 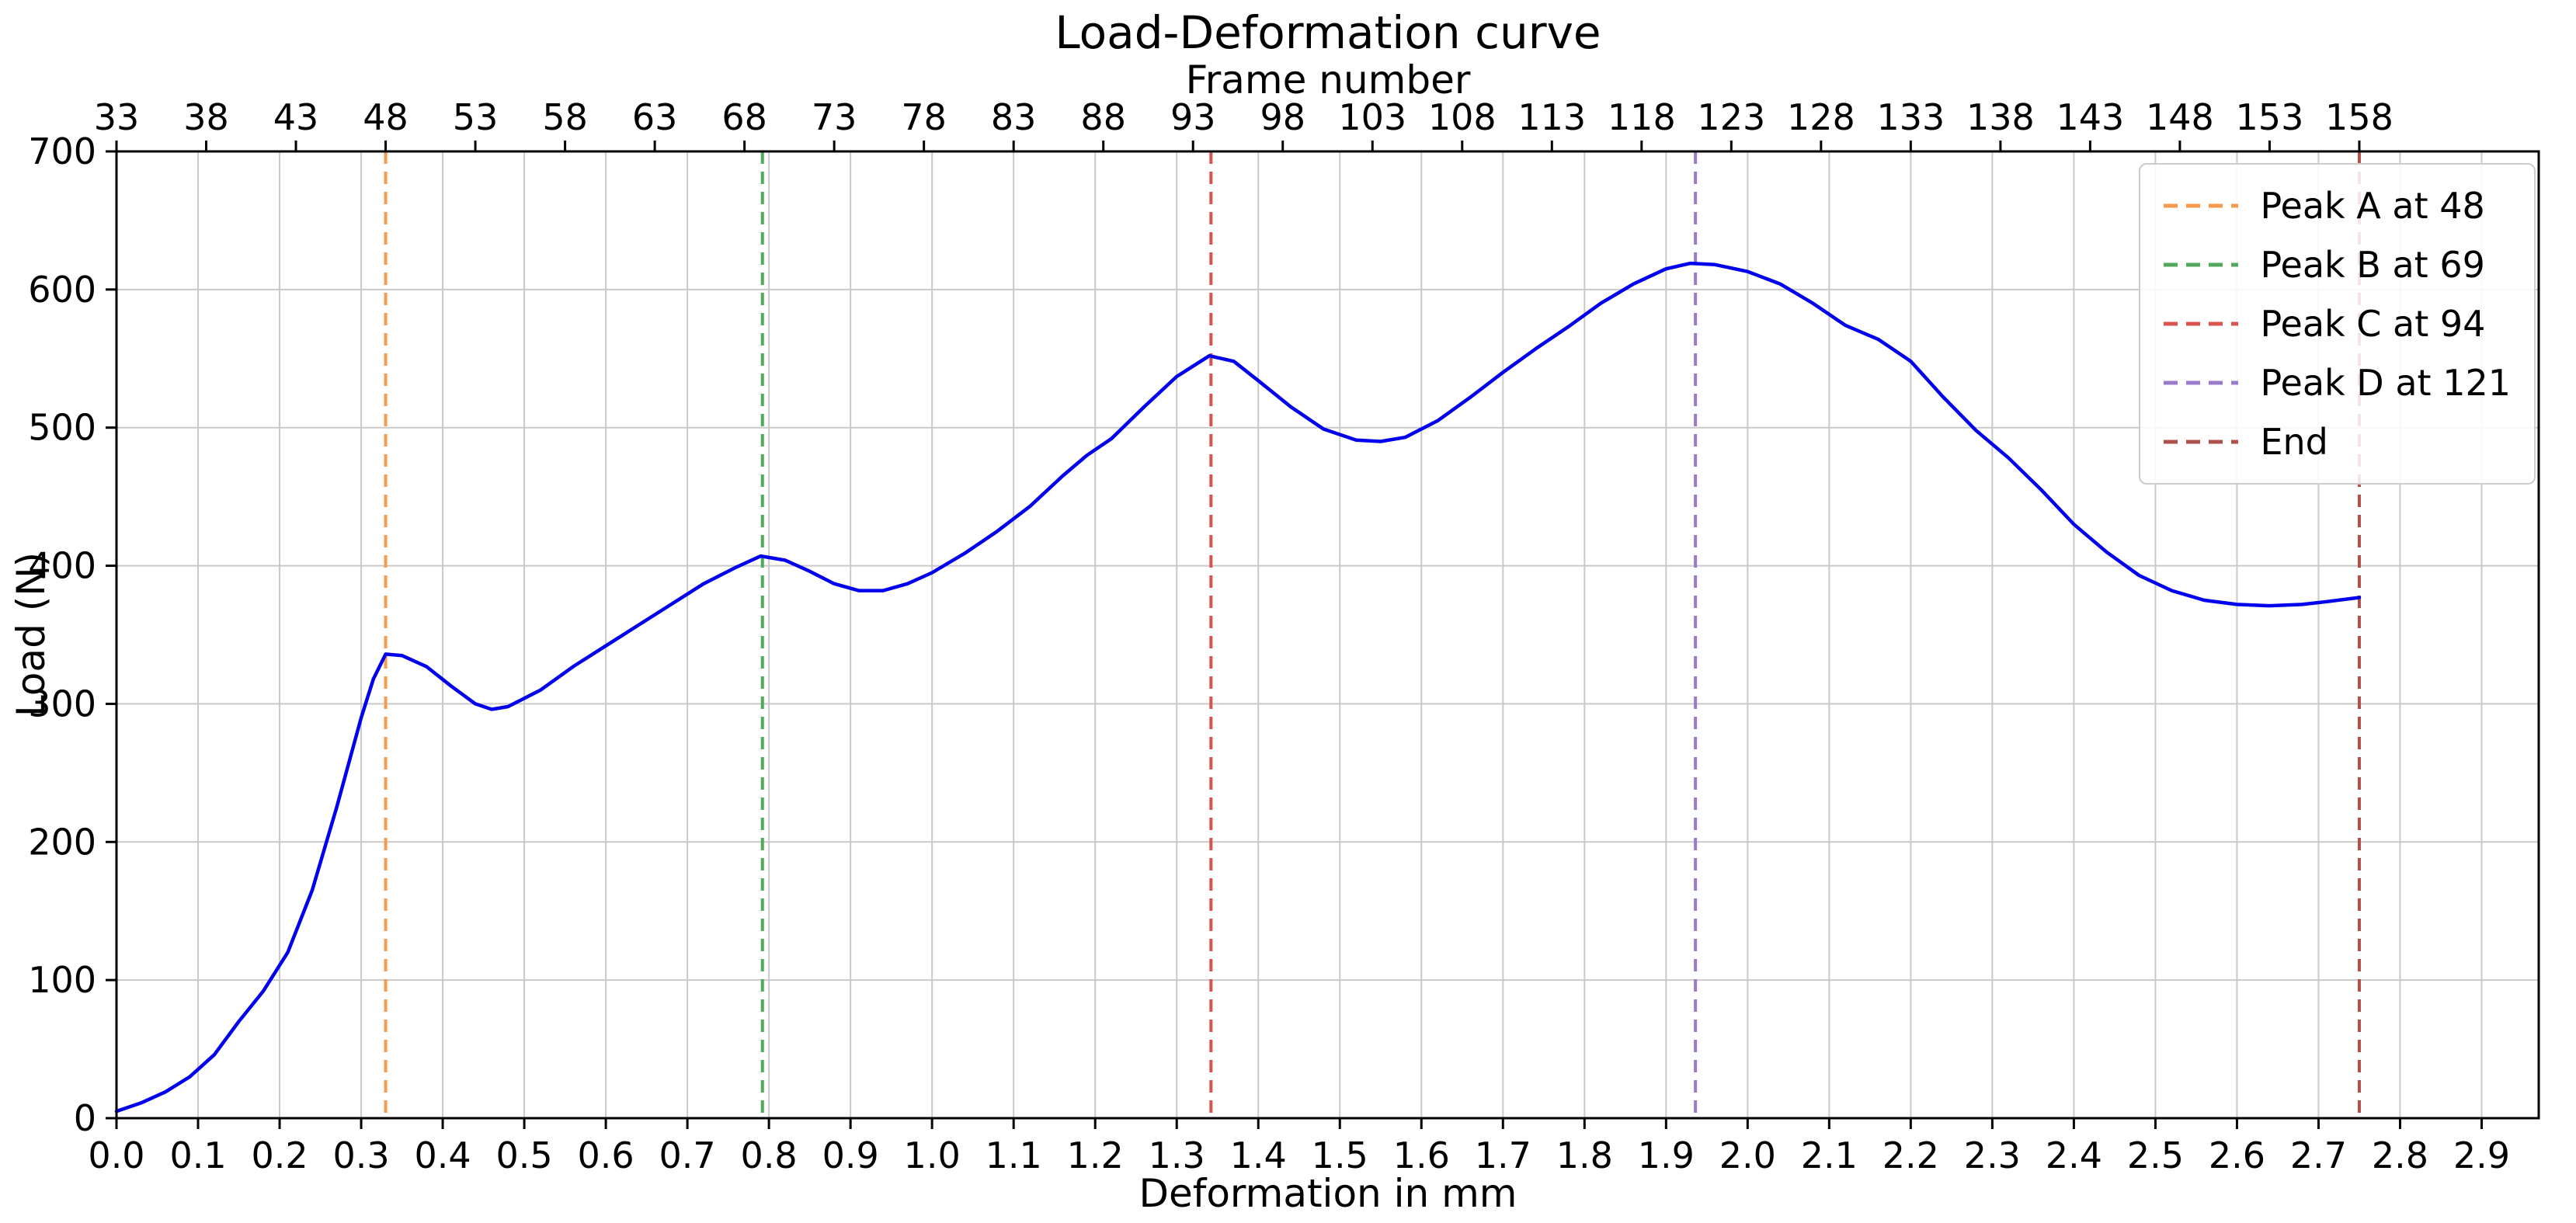 I want to click on legend-item: Peak B at 69, so click(x=2337, y=265).